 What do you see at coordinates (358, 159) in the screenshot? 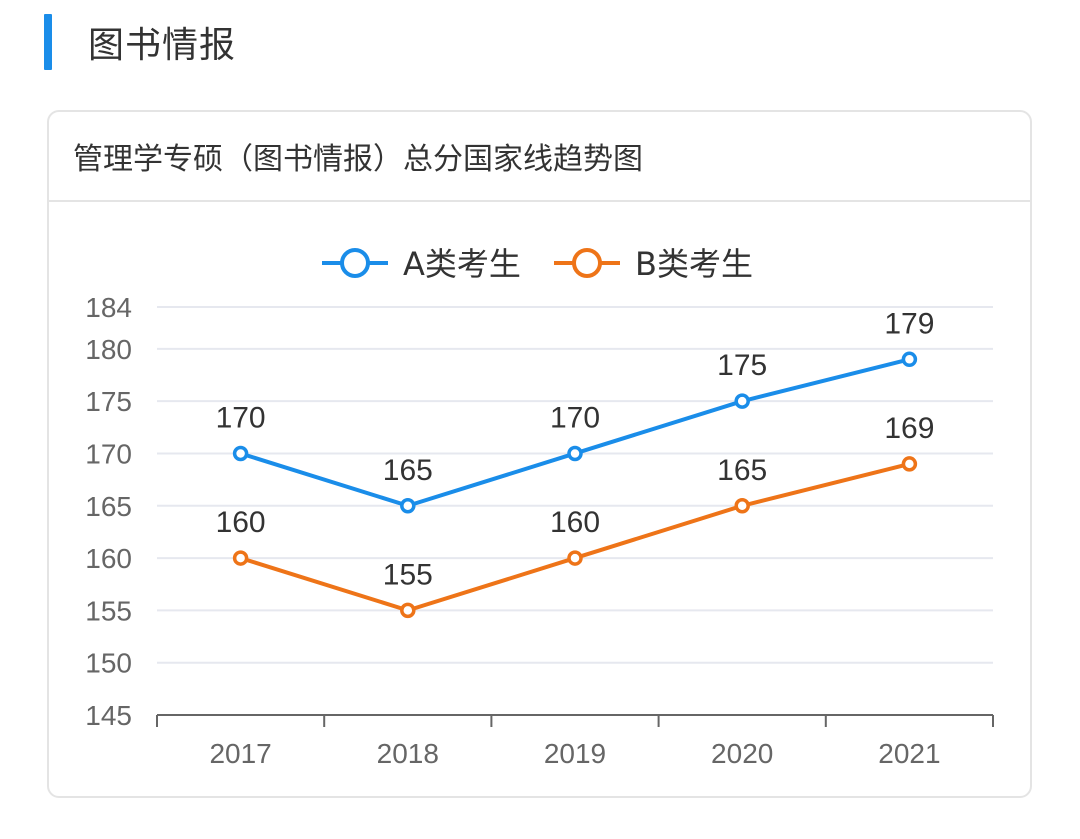
I see `chart-title: 管理学专硕（图书情报）总分国家线趋势图` at bounding box center [358, 159].